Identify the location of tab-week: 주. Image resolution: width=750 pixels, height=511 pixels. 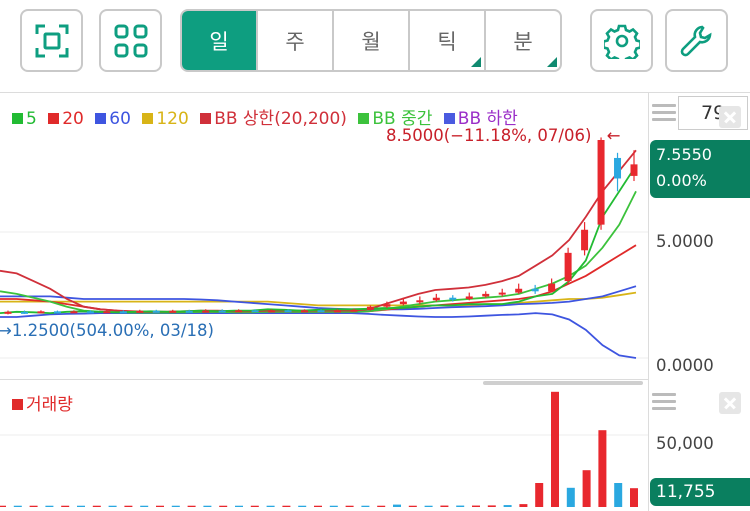
(296, 40).